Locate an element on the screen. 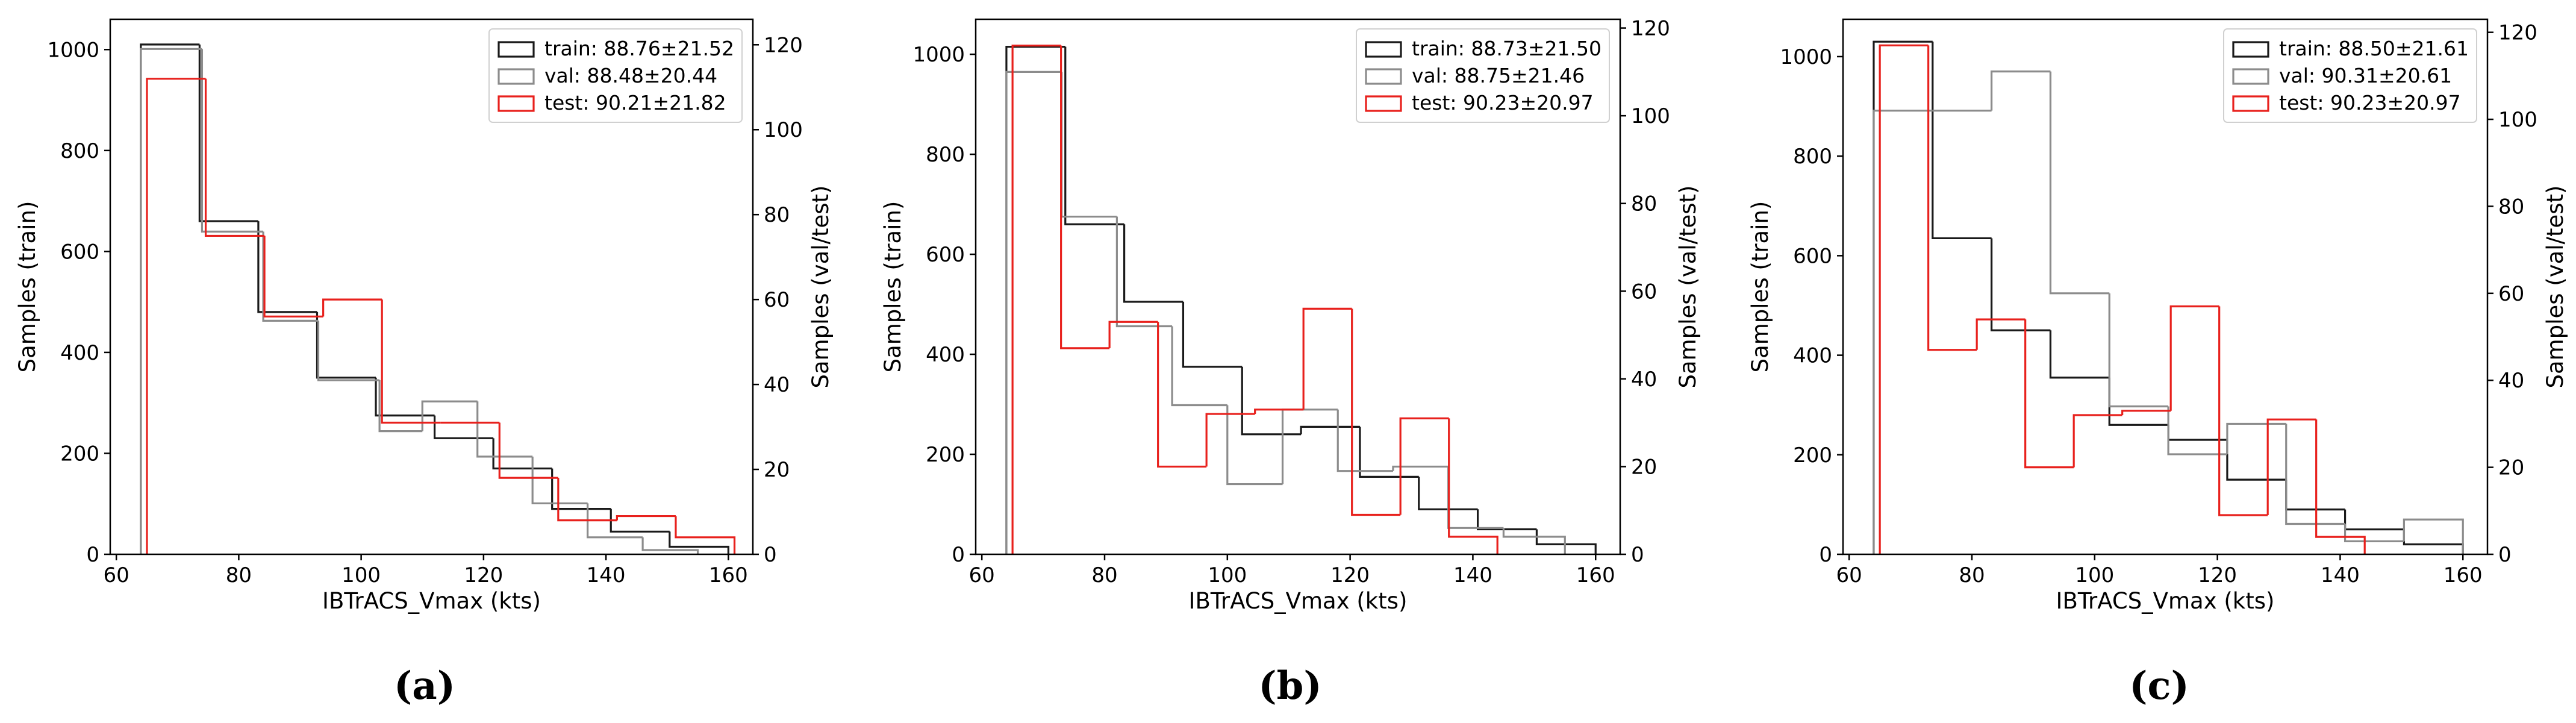  y-right-tick-label: 60 is located at coordinates (1644, 292).